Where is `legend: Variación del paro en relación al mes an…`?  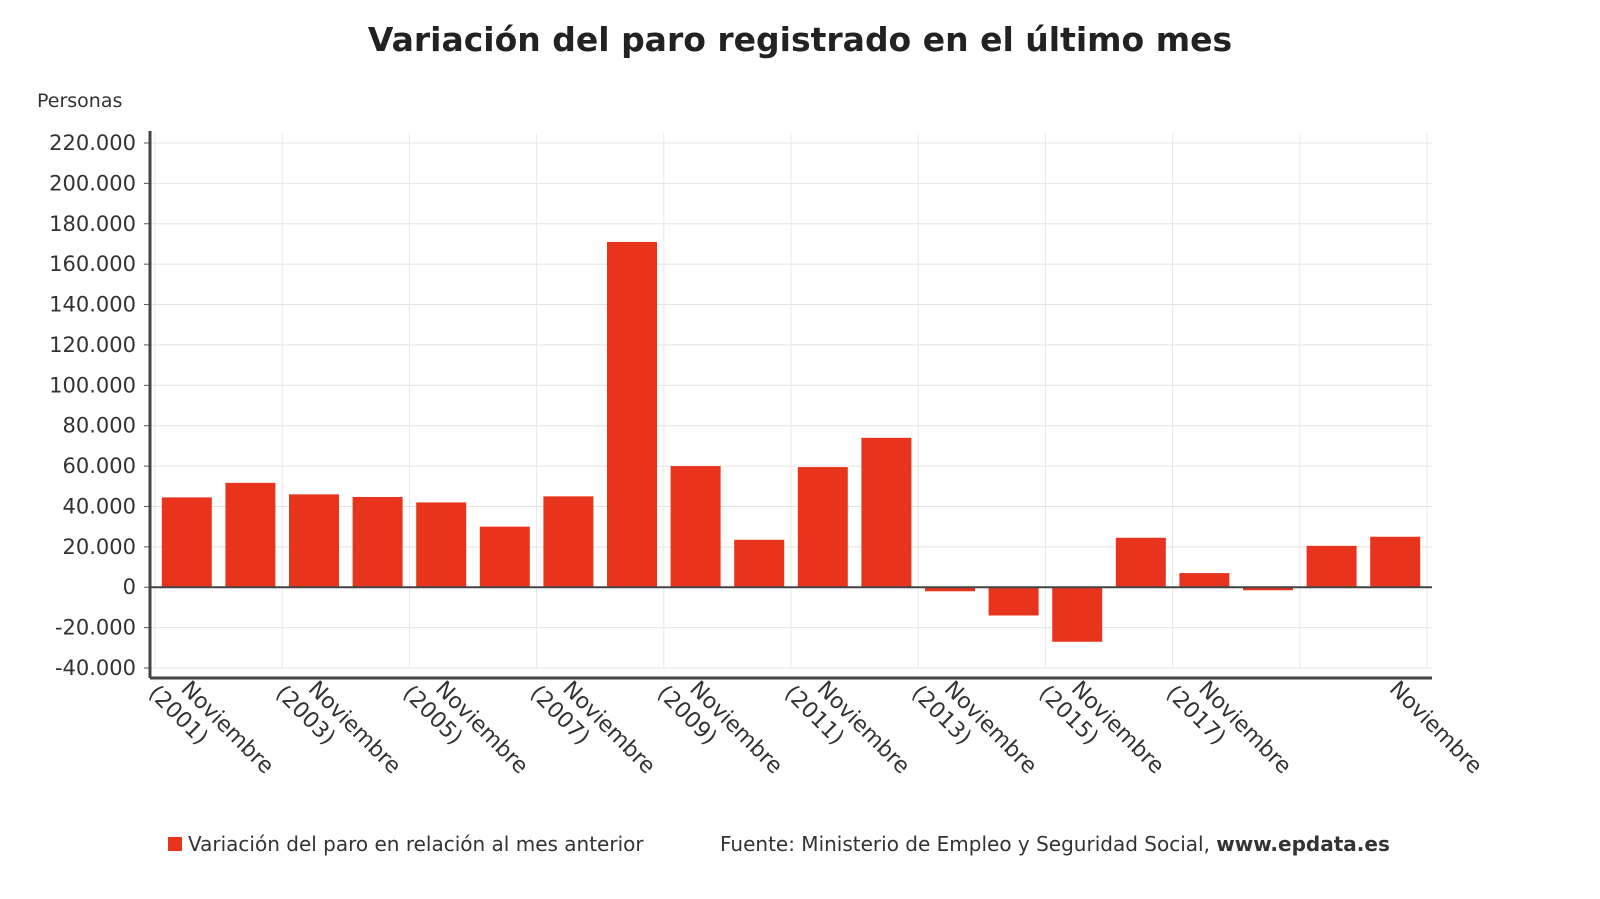
legend: Variación del paro en relación al mes an… is located at coordinates (406, 844).